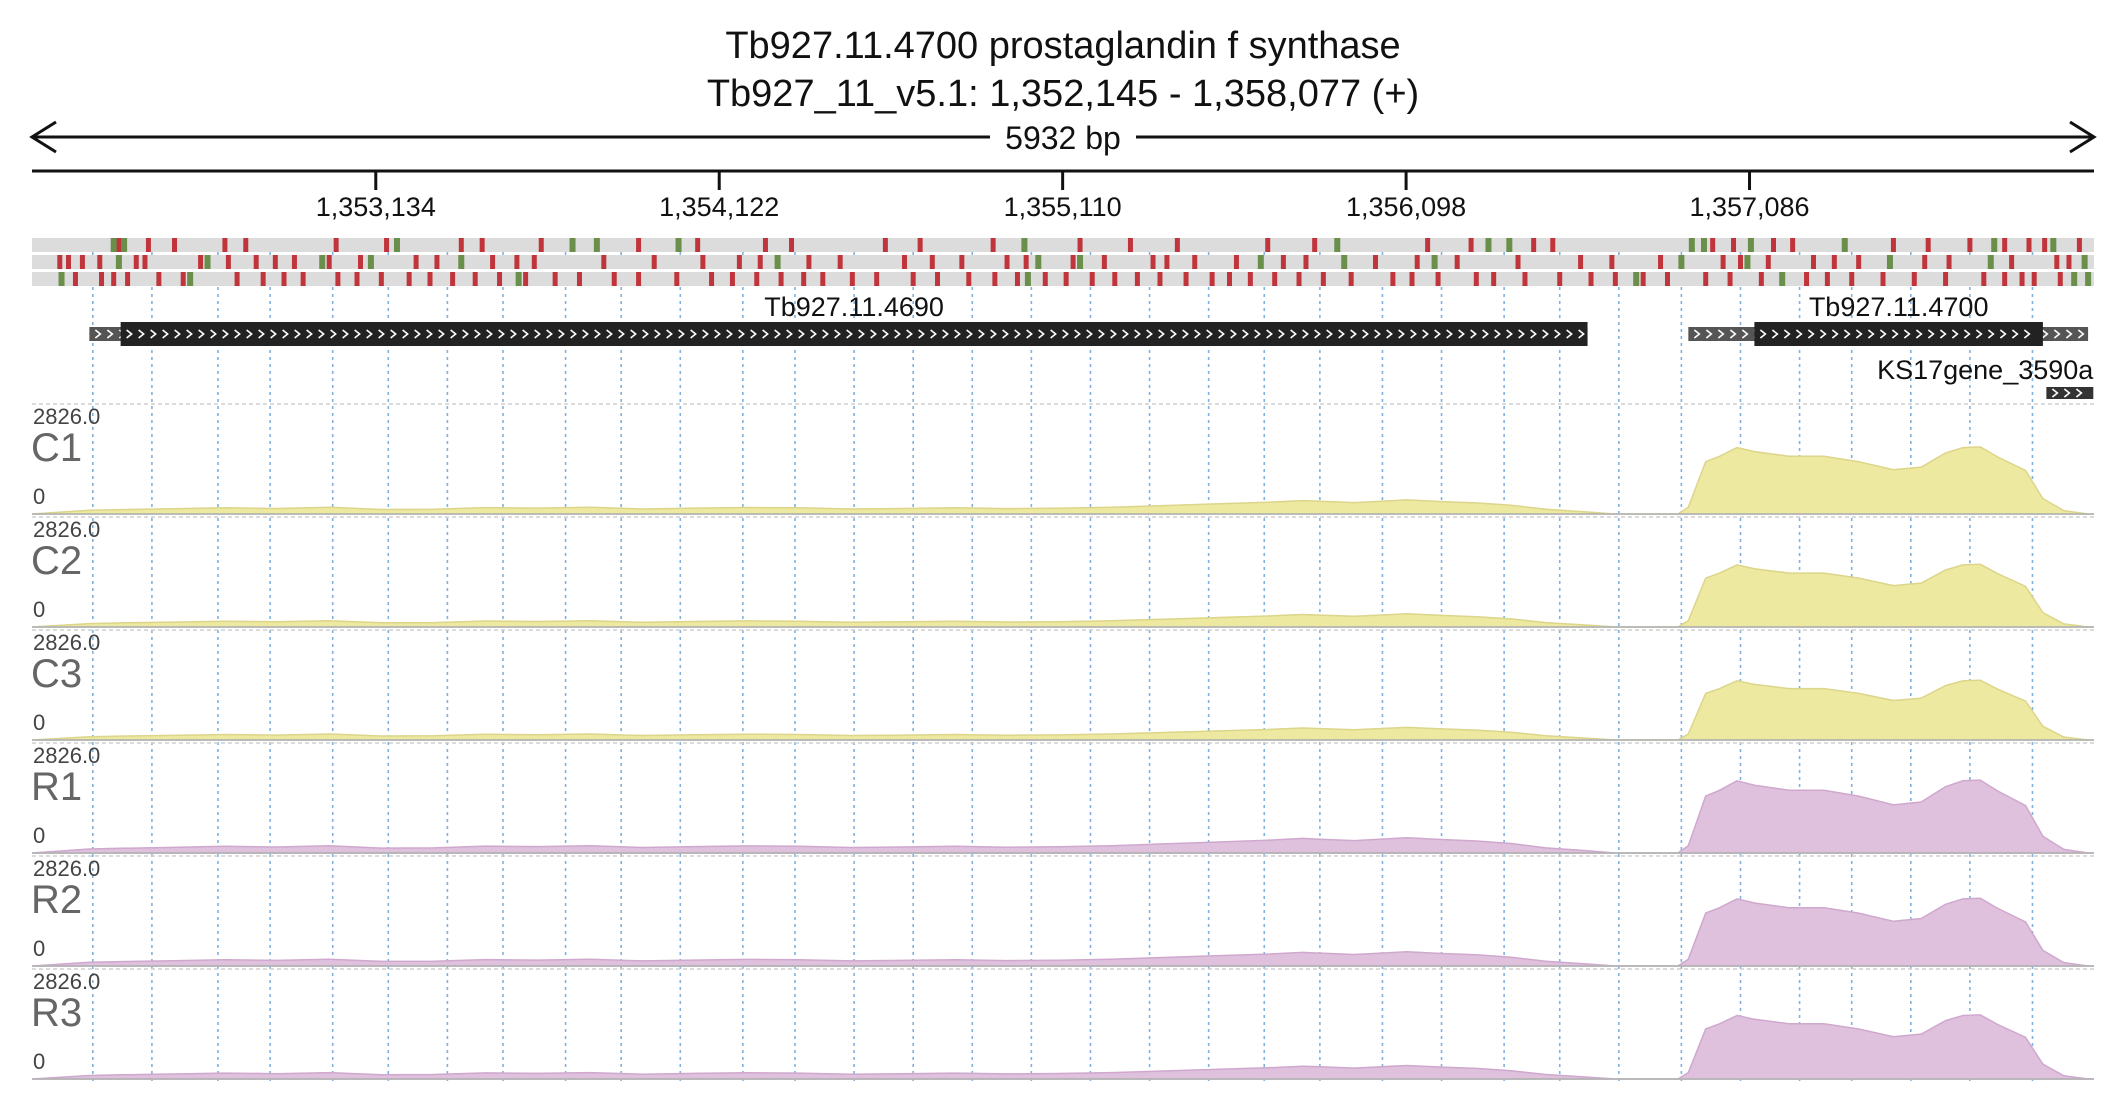 This screenshot has height=1112, width=2126. What do you see at coordinates (1062, 572) in the screenshot?
I see `coverage-track: 2826.0C2 0` at bounding box center [1062, 572].